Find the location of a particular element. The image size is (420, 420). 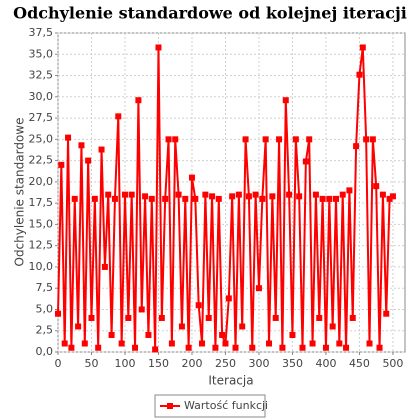

y-tick-label: 10,0 is located at coordinates (41, 266).